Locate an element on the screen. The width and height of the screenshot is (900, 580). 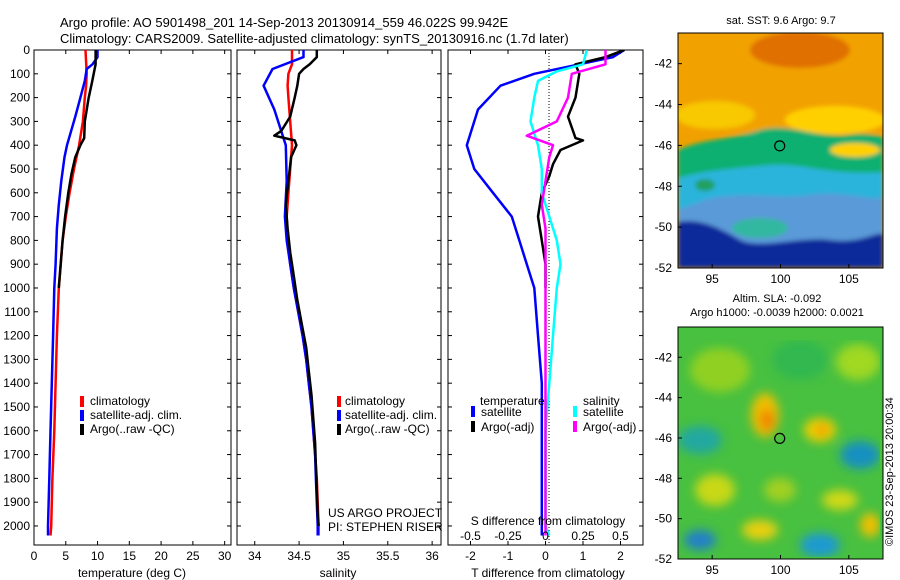
legend-label-argo: Argo(..raw -QC) is located at coordinates (132, 429).